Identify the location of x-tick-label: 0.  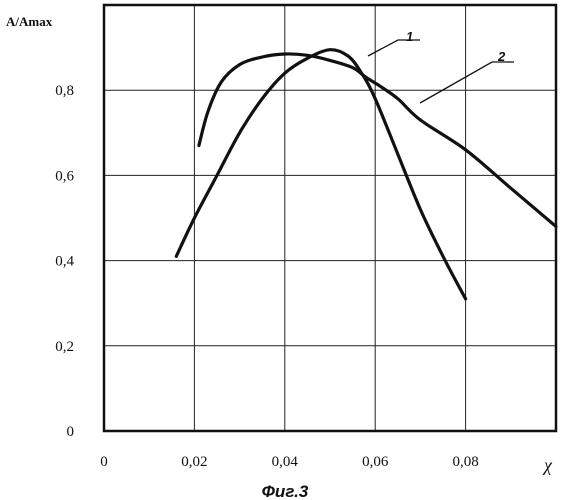
(104, 462).